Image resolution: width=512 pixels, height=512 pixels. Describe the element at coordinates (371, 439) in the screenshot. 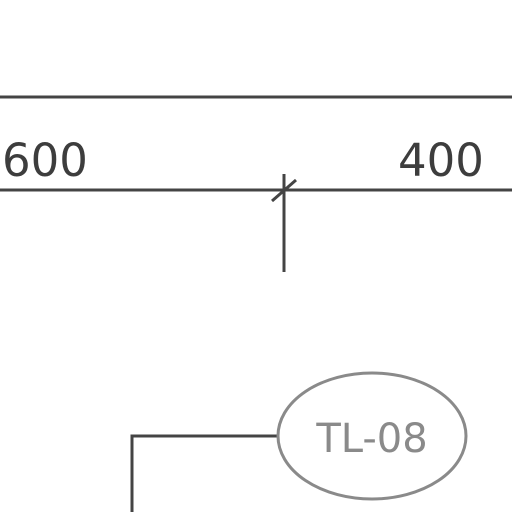

I see `tag-label: TL-08` at that location.